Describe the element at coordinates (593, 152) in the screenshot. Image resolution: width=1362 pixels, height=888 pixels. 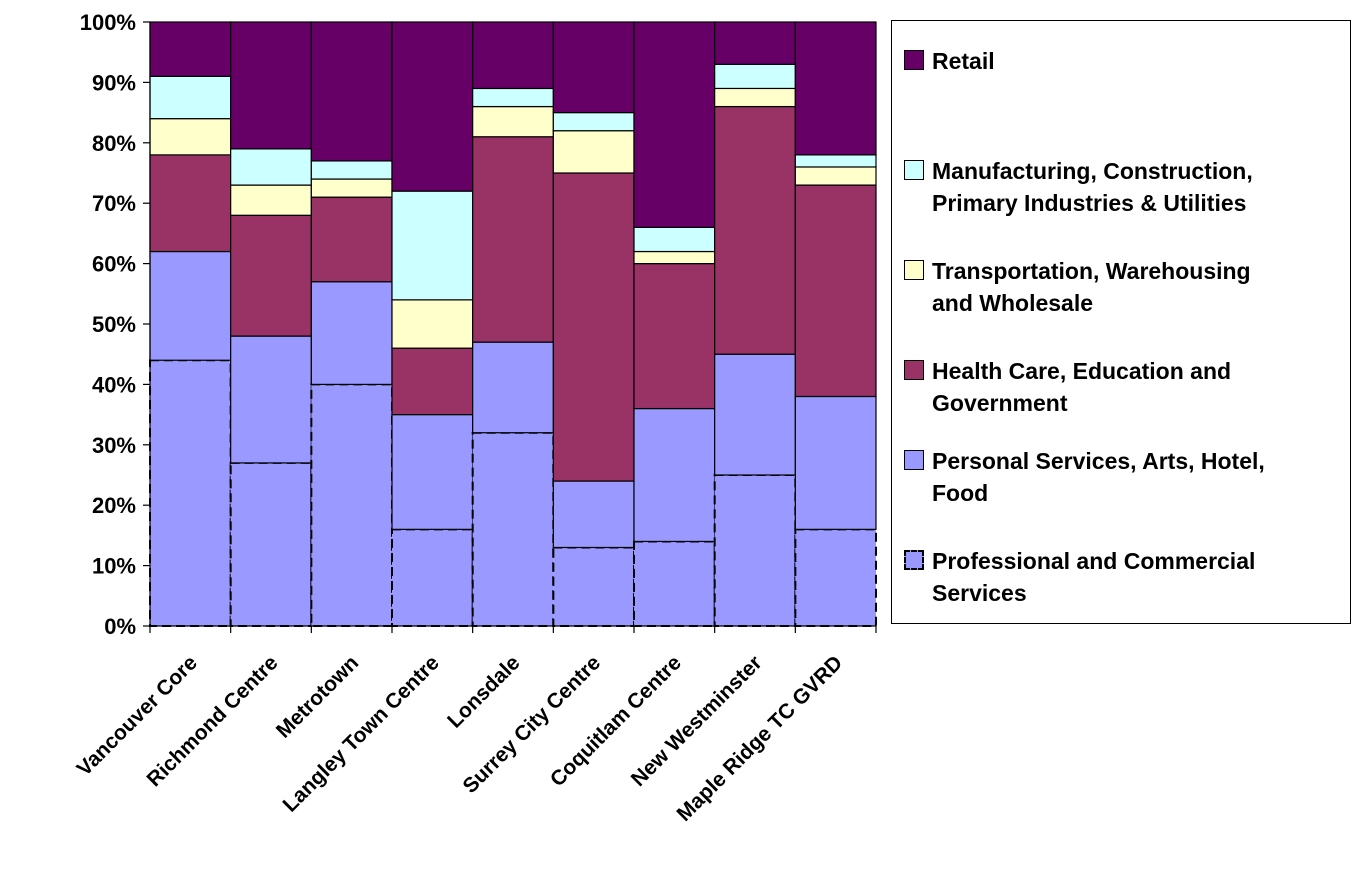
I see `bar-surrey-city-centre-transportation-warehousing-and-wholesale` at that location.